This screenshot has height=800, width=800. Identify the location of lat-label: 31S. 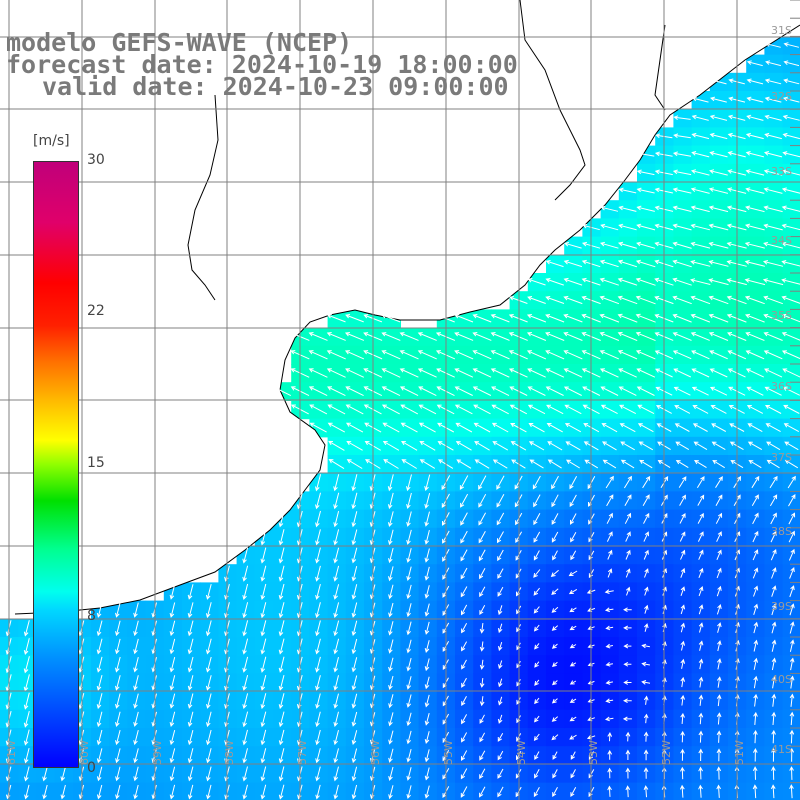
(781, 30).